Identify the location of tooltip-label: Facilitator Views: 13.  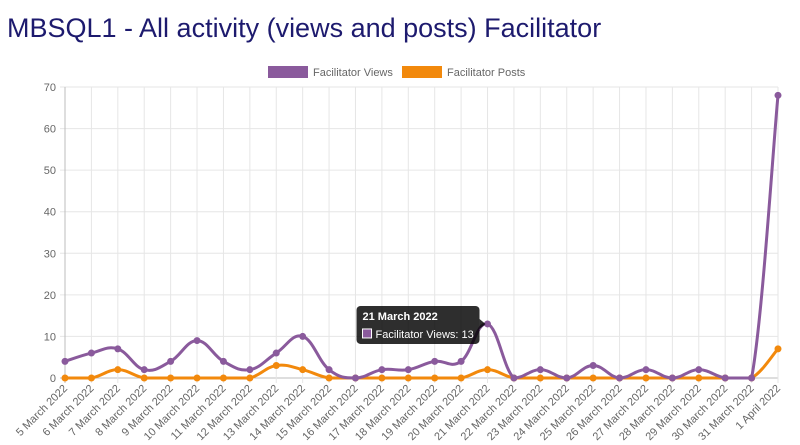
(425, 335).